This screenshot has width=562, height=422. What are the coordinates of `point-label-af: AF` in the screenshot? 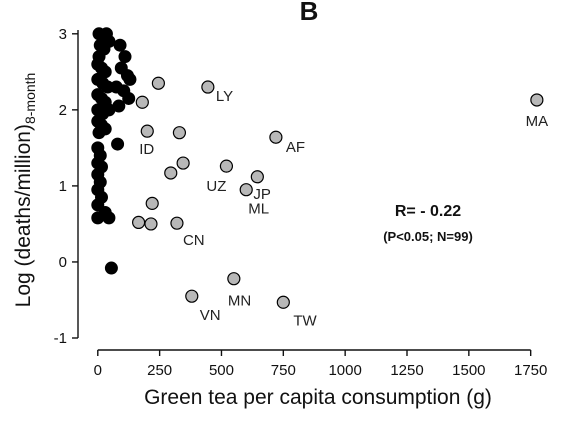 It's located at (295, 147).